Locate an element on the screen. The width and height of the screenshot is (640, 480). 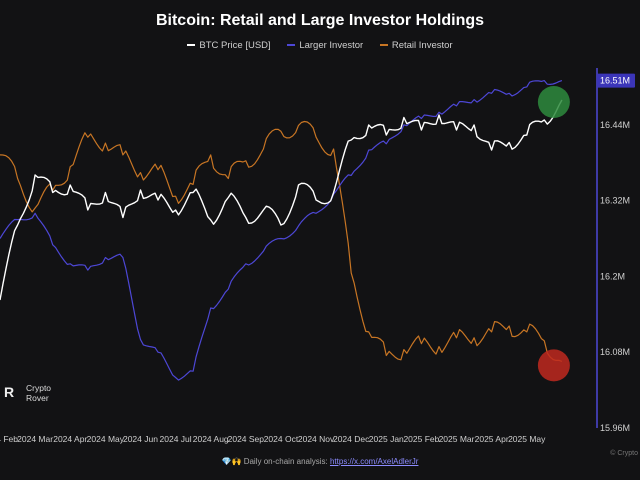
y-tick-label: 16.2M is located at coordinates (612, 276).